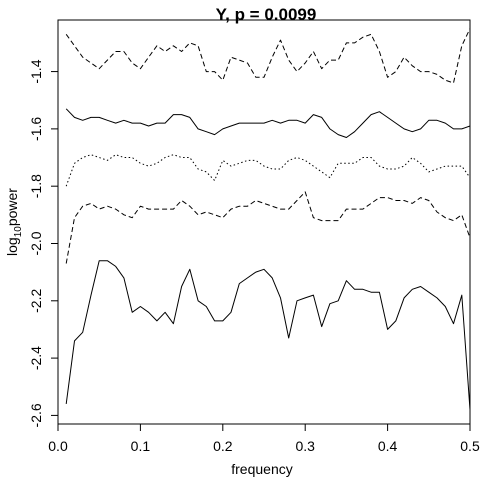 The height and width of the screenshot is (480, 480). I want to click on y-tick-label: -1.4, so click(36, 71).